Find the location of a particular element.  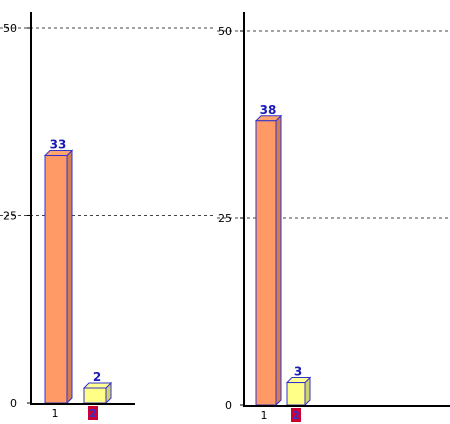

bar-value-label: 38 is located at coordinates (268, 110).